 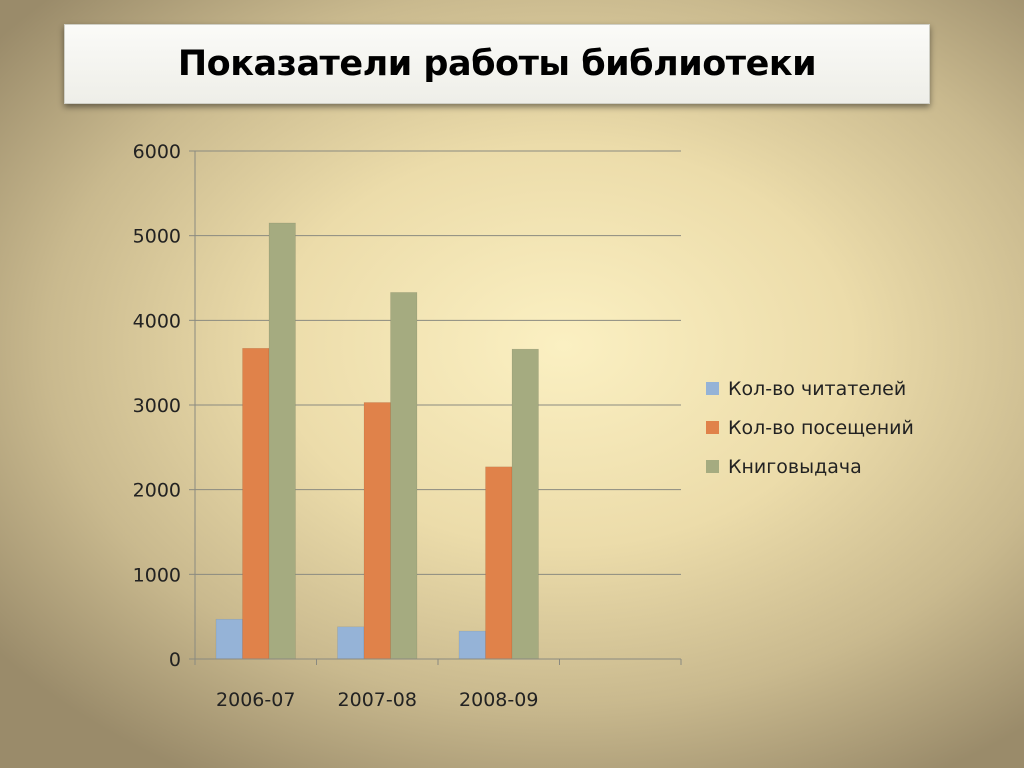 I want to click on x-axis-ticks: 2006-07 2007-08 2008-09, so click(x=438, y=685).